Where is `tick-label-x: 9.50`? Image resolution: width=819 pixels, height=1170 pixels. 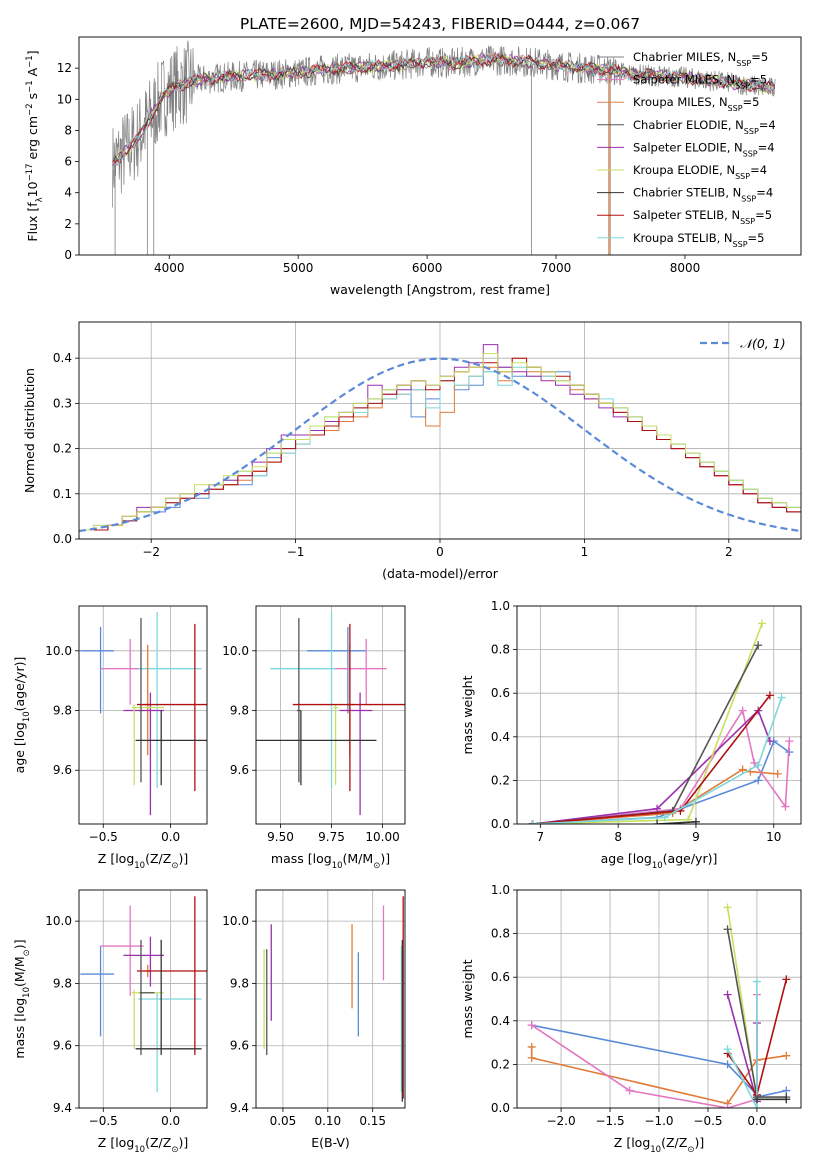 tick-label-x: 9.50 is located at coordinates (280, 837).